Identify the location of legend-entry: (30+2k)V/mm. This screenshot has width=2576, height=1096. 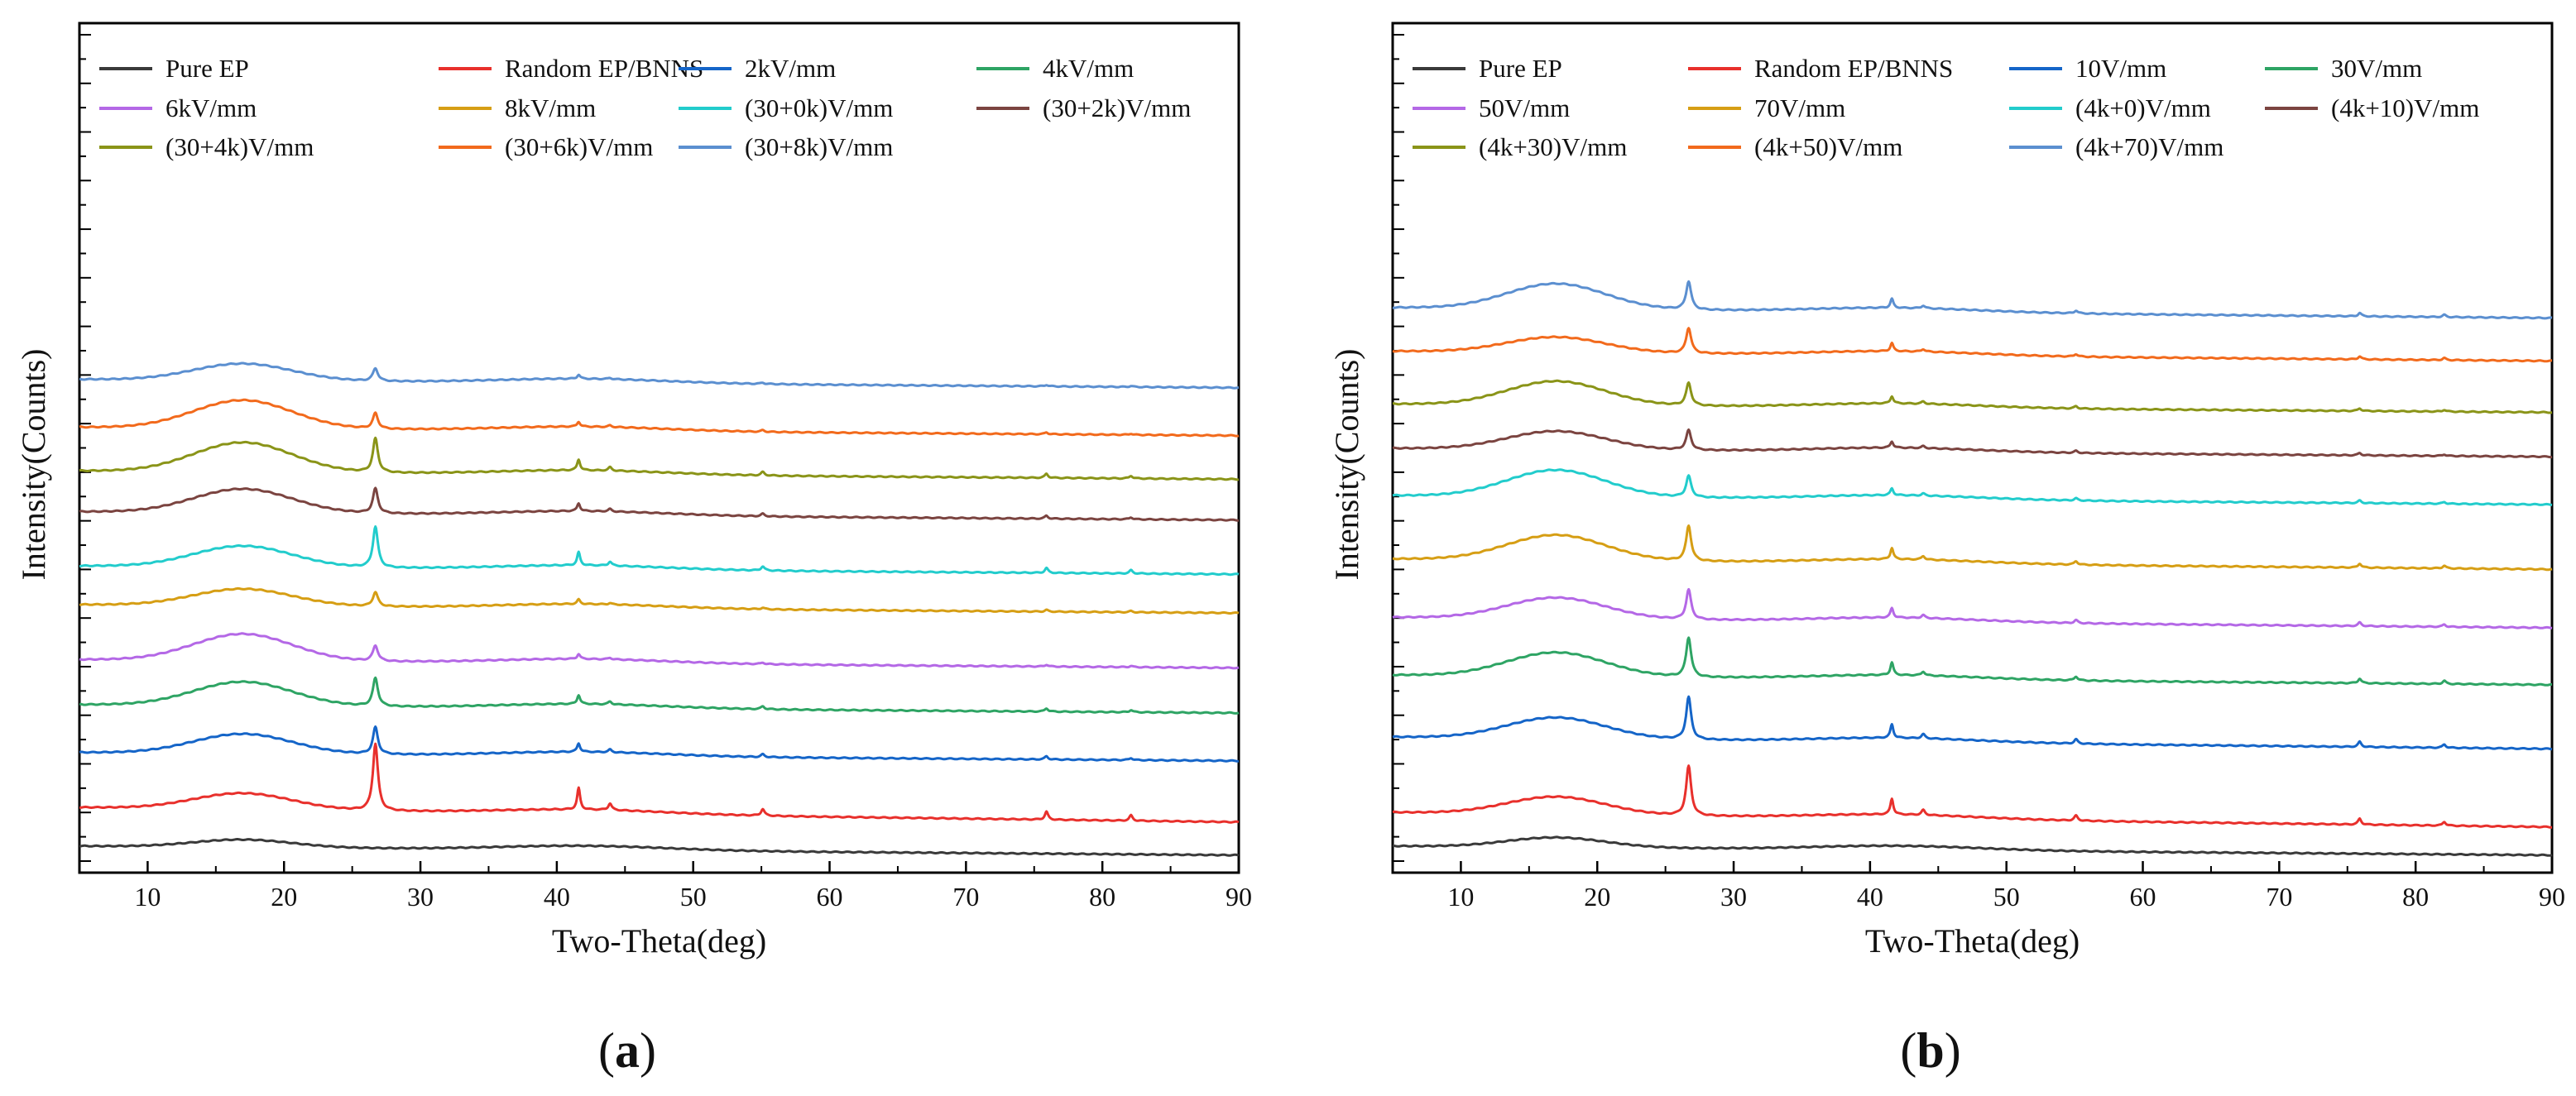
(1117, 107).